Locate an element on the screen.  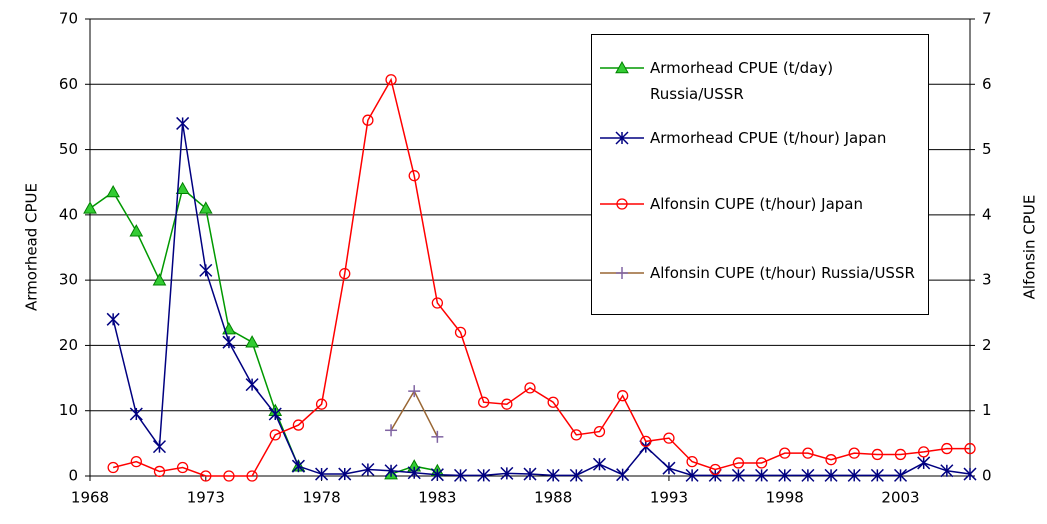
y2-axis-title: Alfonsin CPUE is located at coordinates (1030, 247).